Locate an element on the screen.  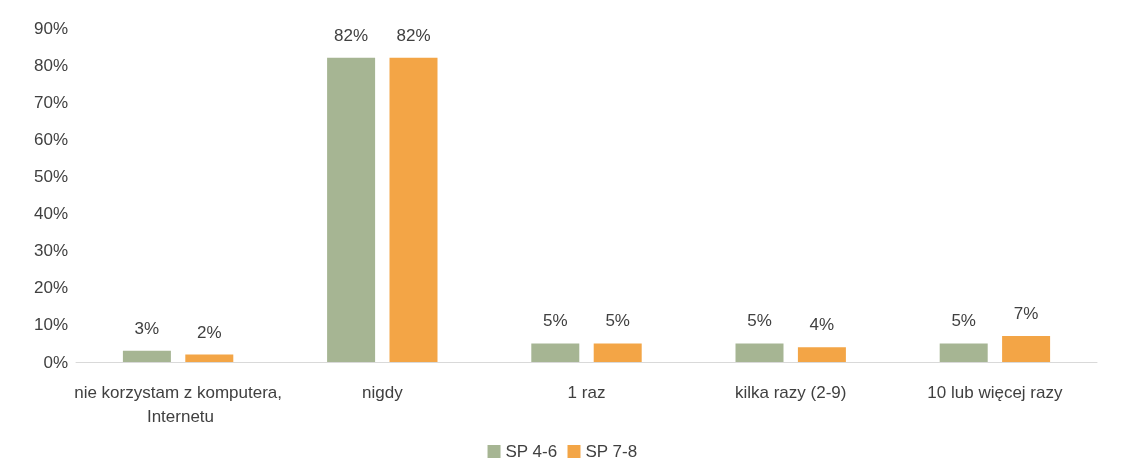
x-tick-label: nie korzystam z komputera, Internetu is located at coordinates (178, 404).